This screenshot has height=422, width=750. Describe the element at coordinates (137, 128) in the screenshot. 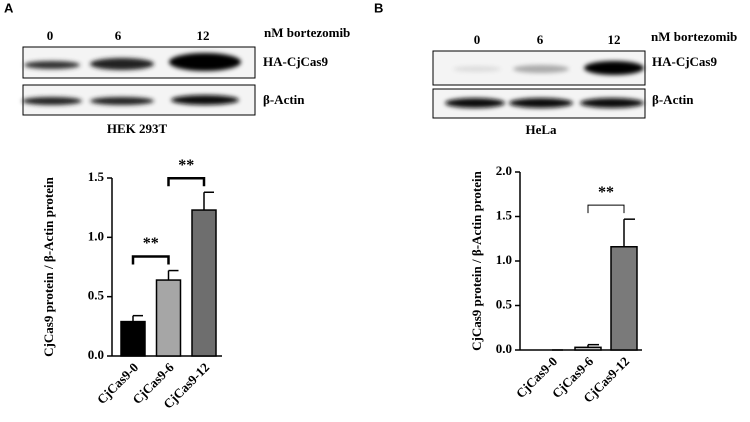

I see `cell-line: HEK 293T` at that location.